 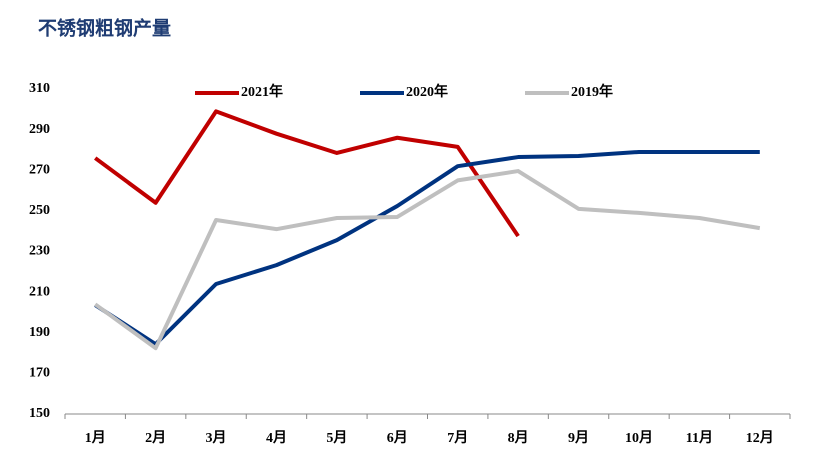 What do you see at coordinates (39, 169) in the screenshot?
I see `y-tick-label: 270` at bounding box center [39, 169].